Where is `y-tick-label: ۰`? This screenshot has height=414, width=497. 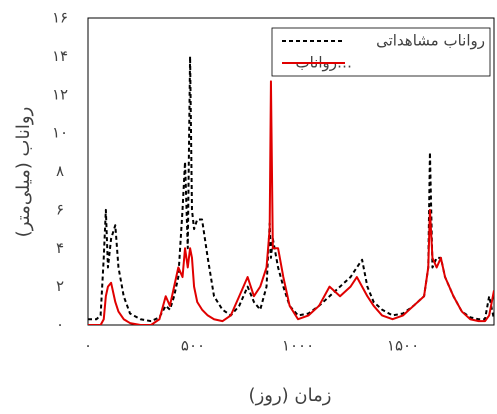
y-tick-label: ۰ is located at coordinates (60, 325).